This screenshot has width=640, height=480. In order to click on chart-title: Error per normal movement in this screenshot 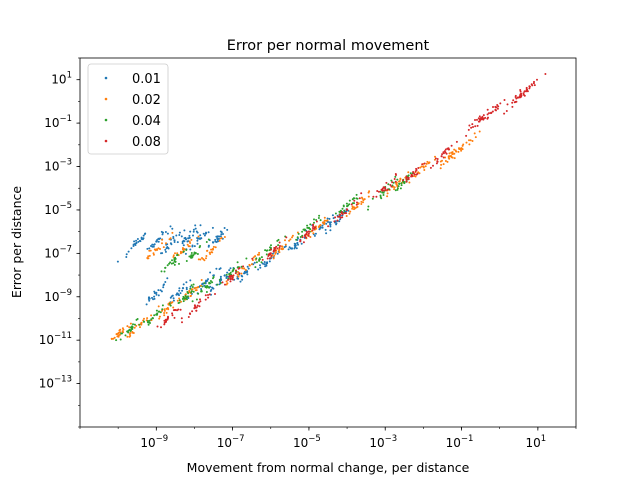, I will do `click(328, 46)`.